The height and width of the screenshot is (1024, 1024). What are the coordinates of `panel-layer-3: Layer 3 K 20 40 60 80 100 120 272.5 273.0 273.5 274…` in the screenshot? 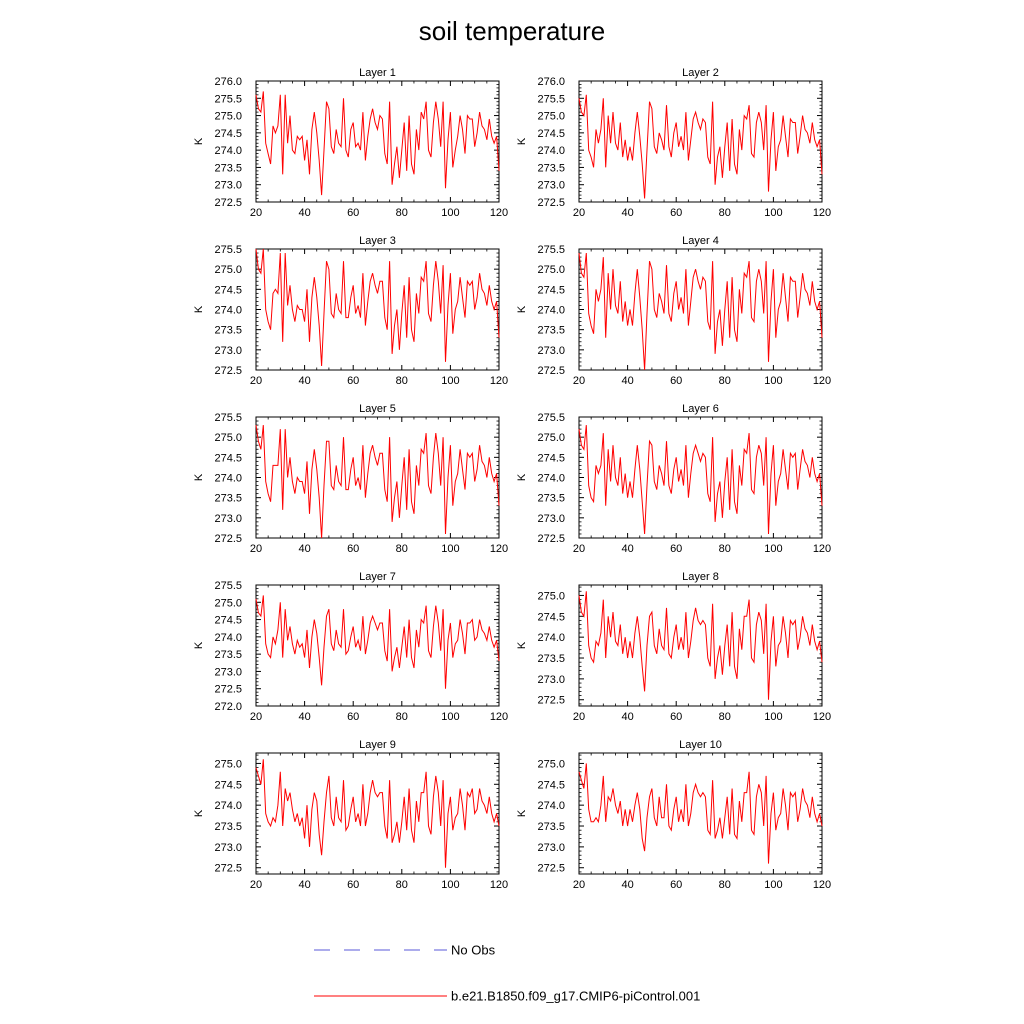 It's located at (350, 311).